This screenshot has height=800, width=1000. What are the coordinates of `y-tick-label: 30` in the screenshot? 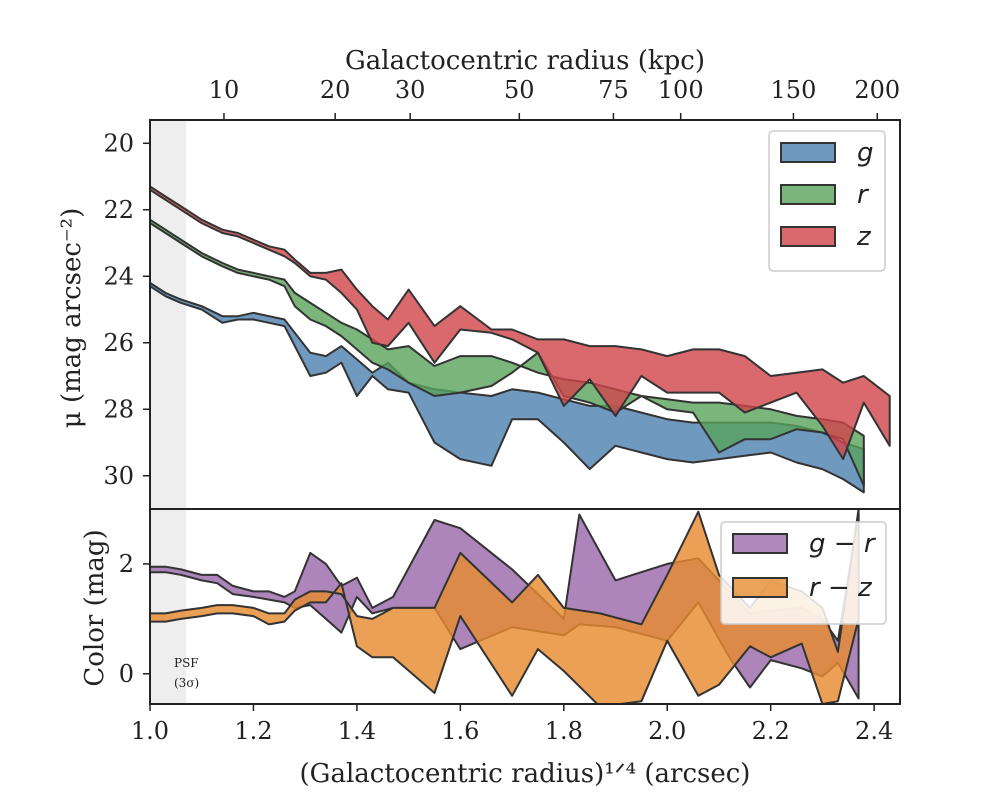 It's located at (118, 476).